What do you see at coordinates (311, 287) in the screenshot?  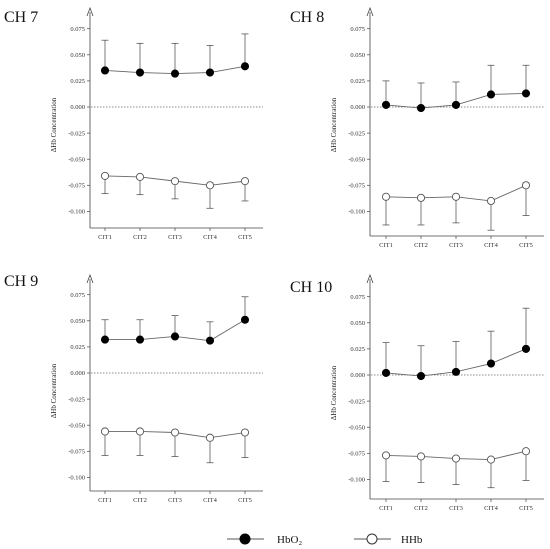 I see `panel-title: CH 10` at bounding box center [311, 287].